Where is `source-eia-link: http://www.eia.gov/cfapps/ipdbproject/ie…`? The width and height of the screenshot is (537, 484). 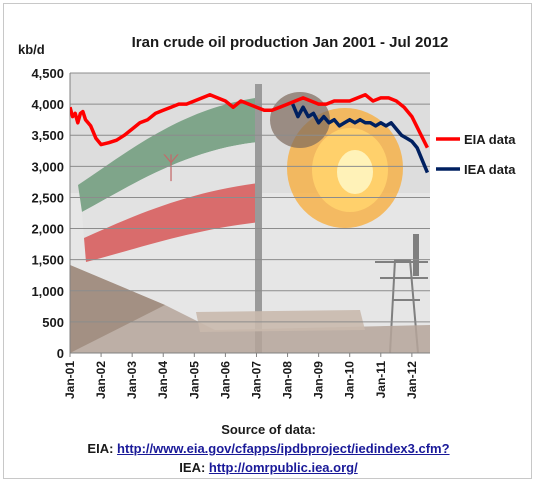
source-eia-link: http://www.eia.gov/cfapps/ipdbproject/ie… is located at coordinates (283, 448).